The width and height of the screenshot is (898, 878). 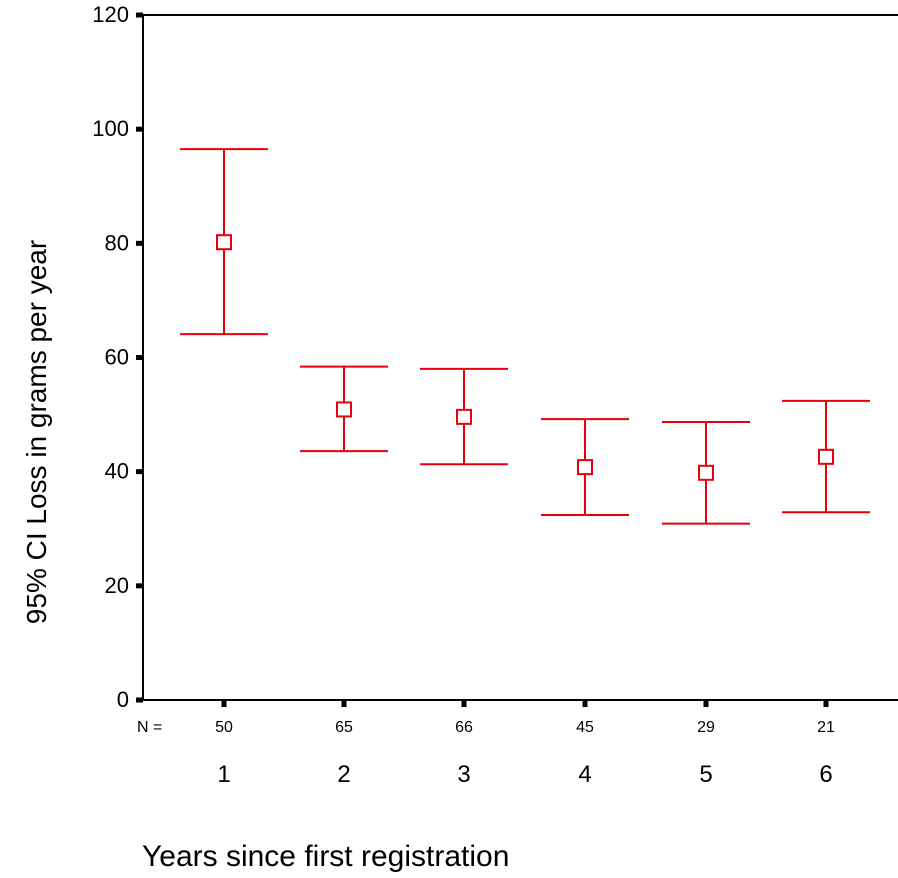 What do you see at coordinates (36, 432) in the screenshot?
I see `y-axis-label: 95% CI Loss in grams per year` at bounding box center [36, 432].